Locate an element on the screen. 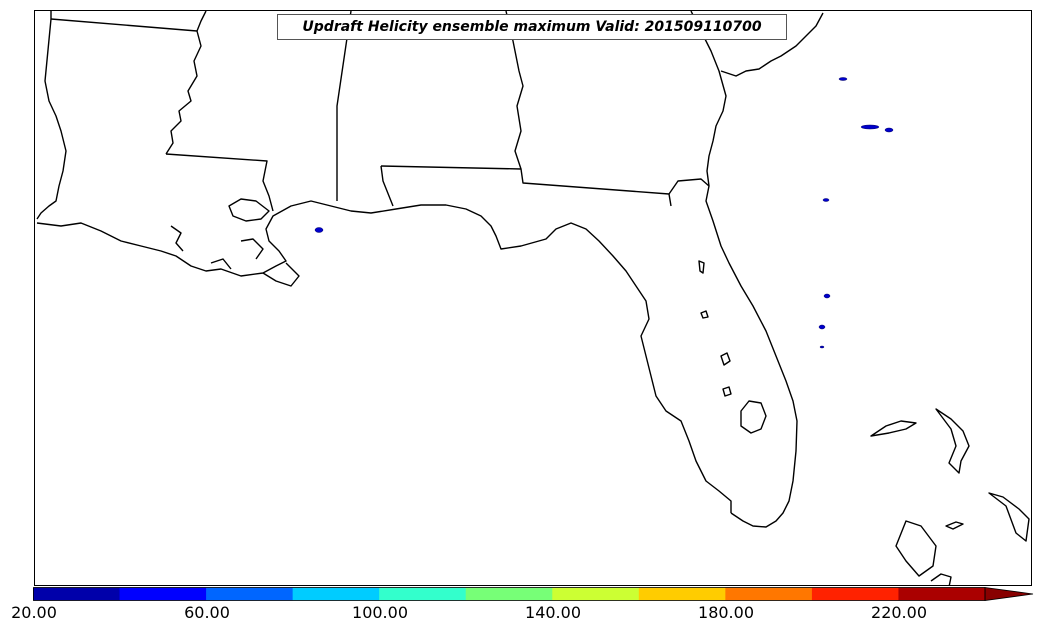 The width and height of the screenshot is (1041, 633). colorbar-tick-label: 220.00 is located at coordinates (899, 612).